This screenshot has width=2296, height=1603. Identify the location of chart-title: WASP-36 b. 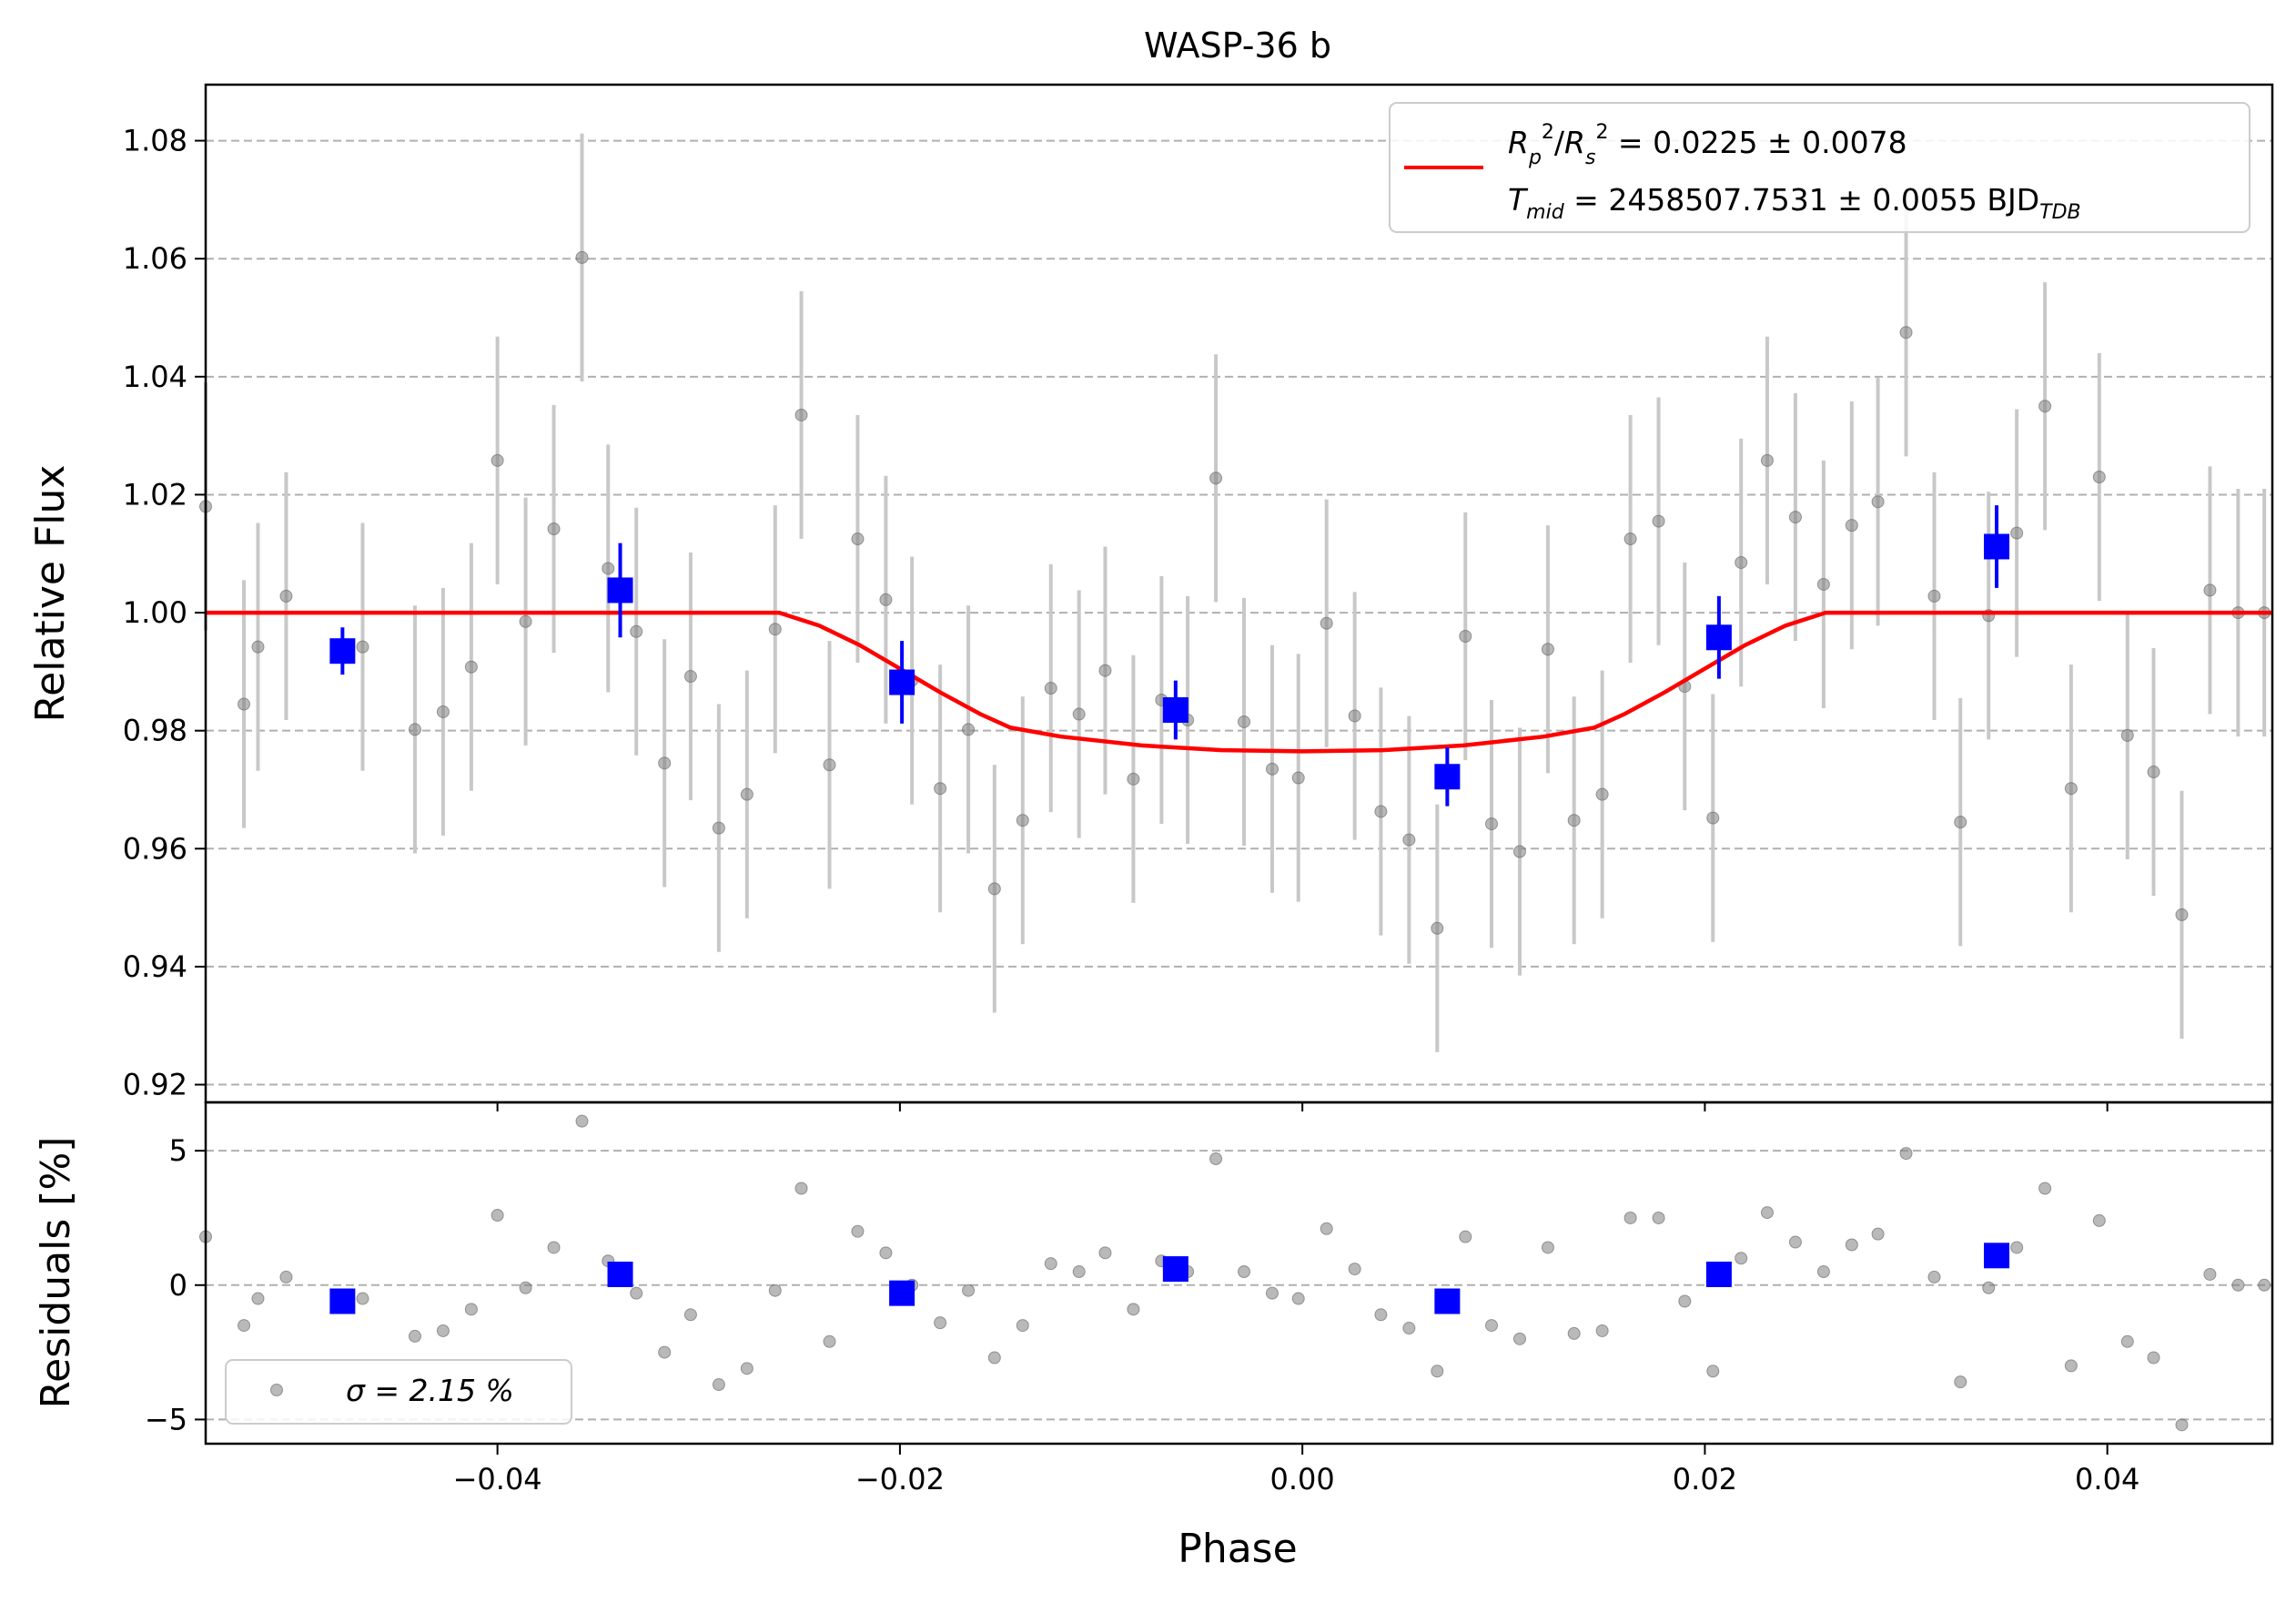
(1238, 45).